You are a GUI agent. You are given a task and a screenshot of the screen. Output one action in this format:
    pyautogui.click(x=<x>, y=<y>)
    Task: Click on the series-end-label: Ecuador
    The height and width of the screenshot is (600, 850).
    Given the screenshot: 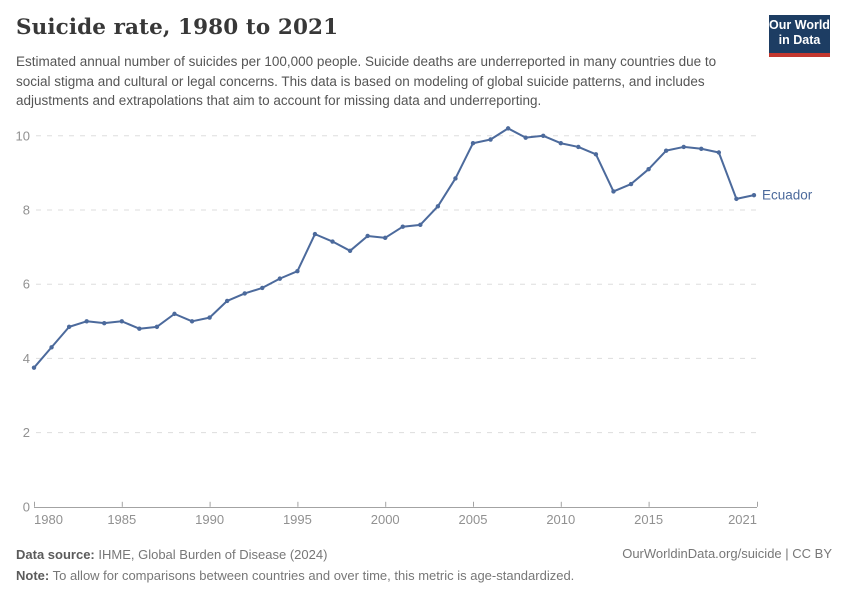 What is the action you would take?
    pyautogui.click(x=787, y=195)
    